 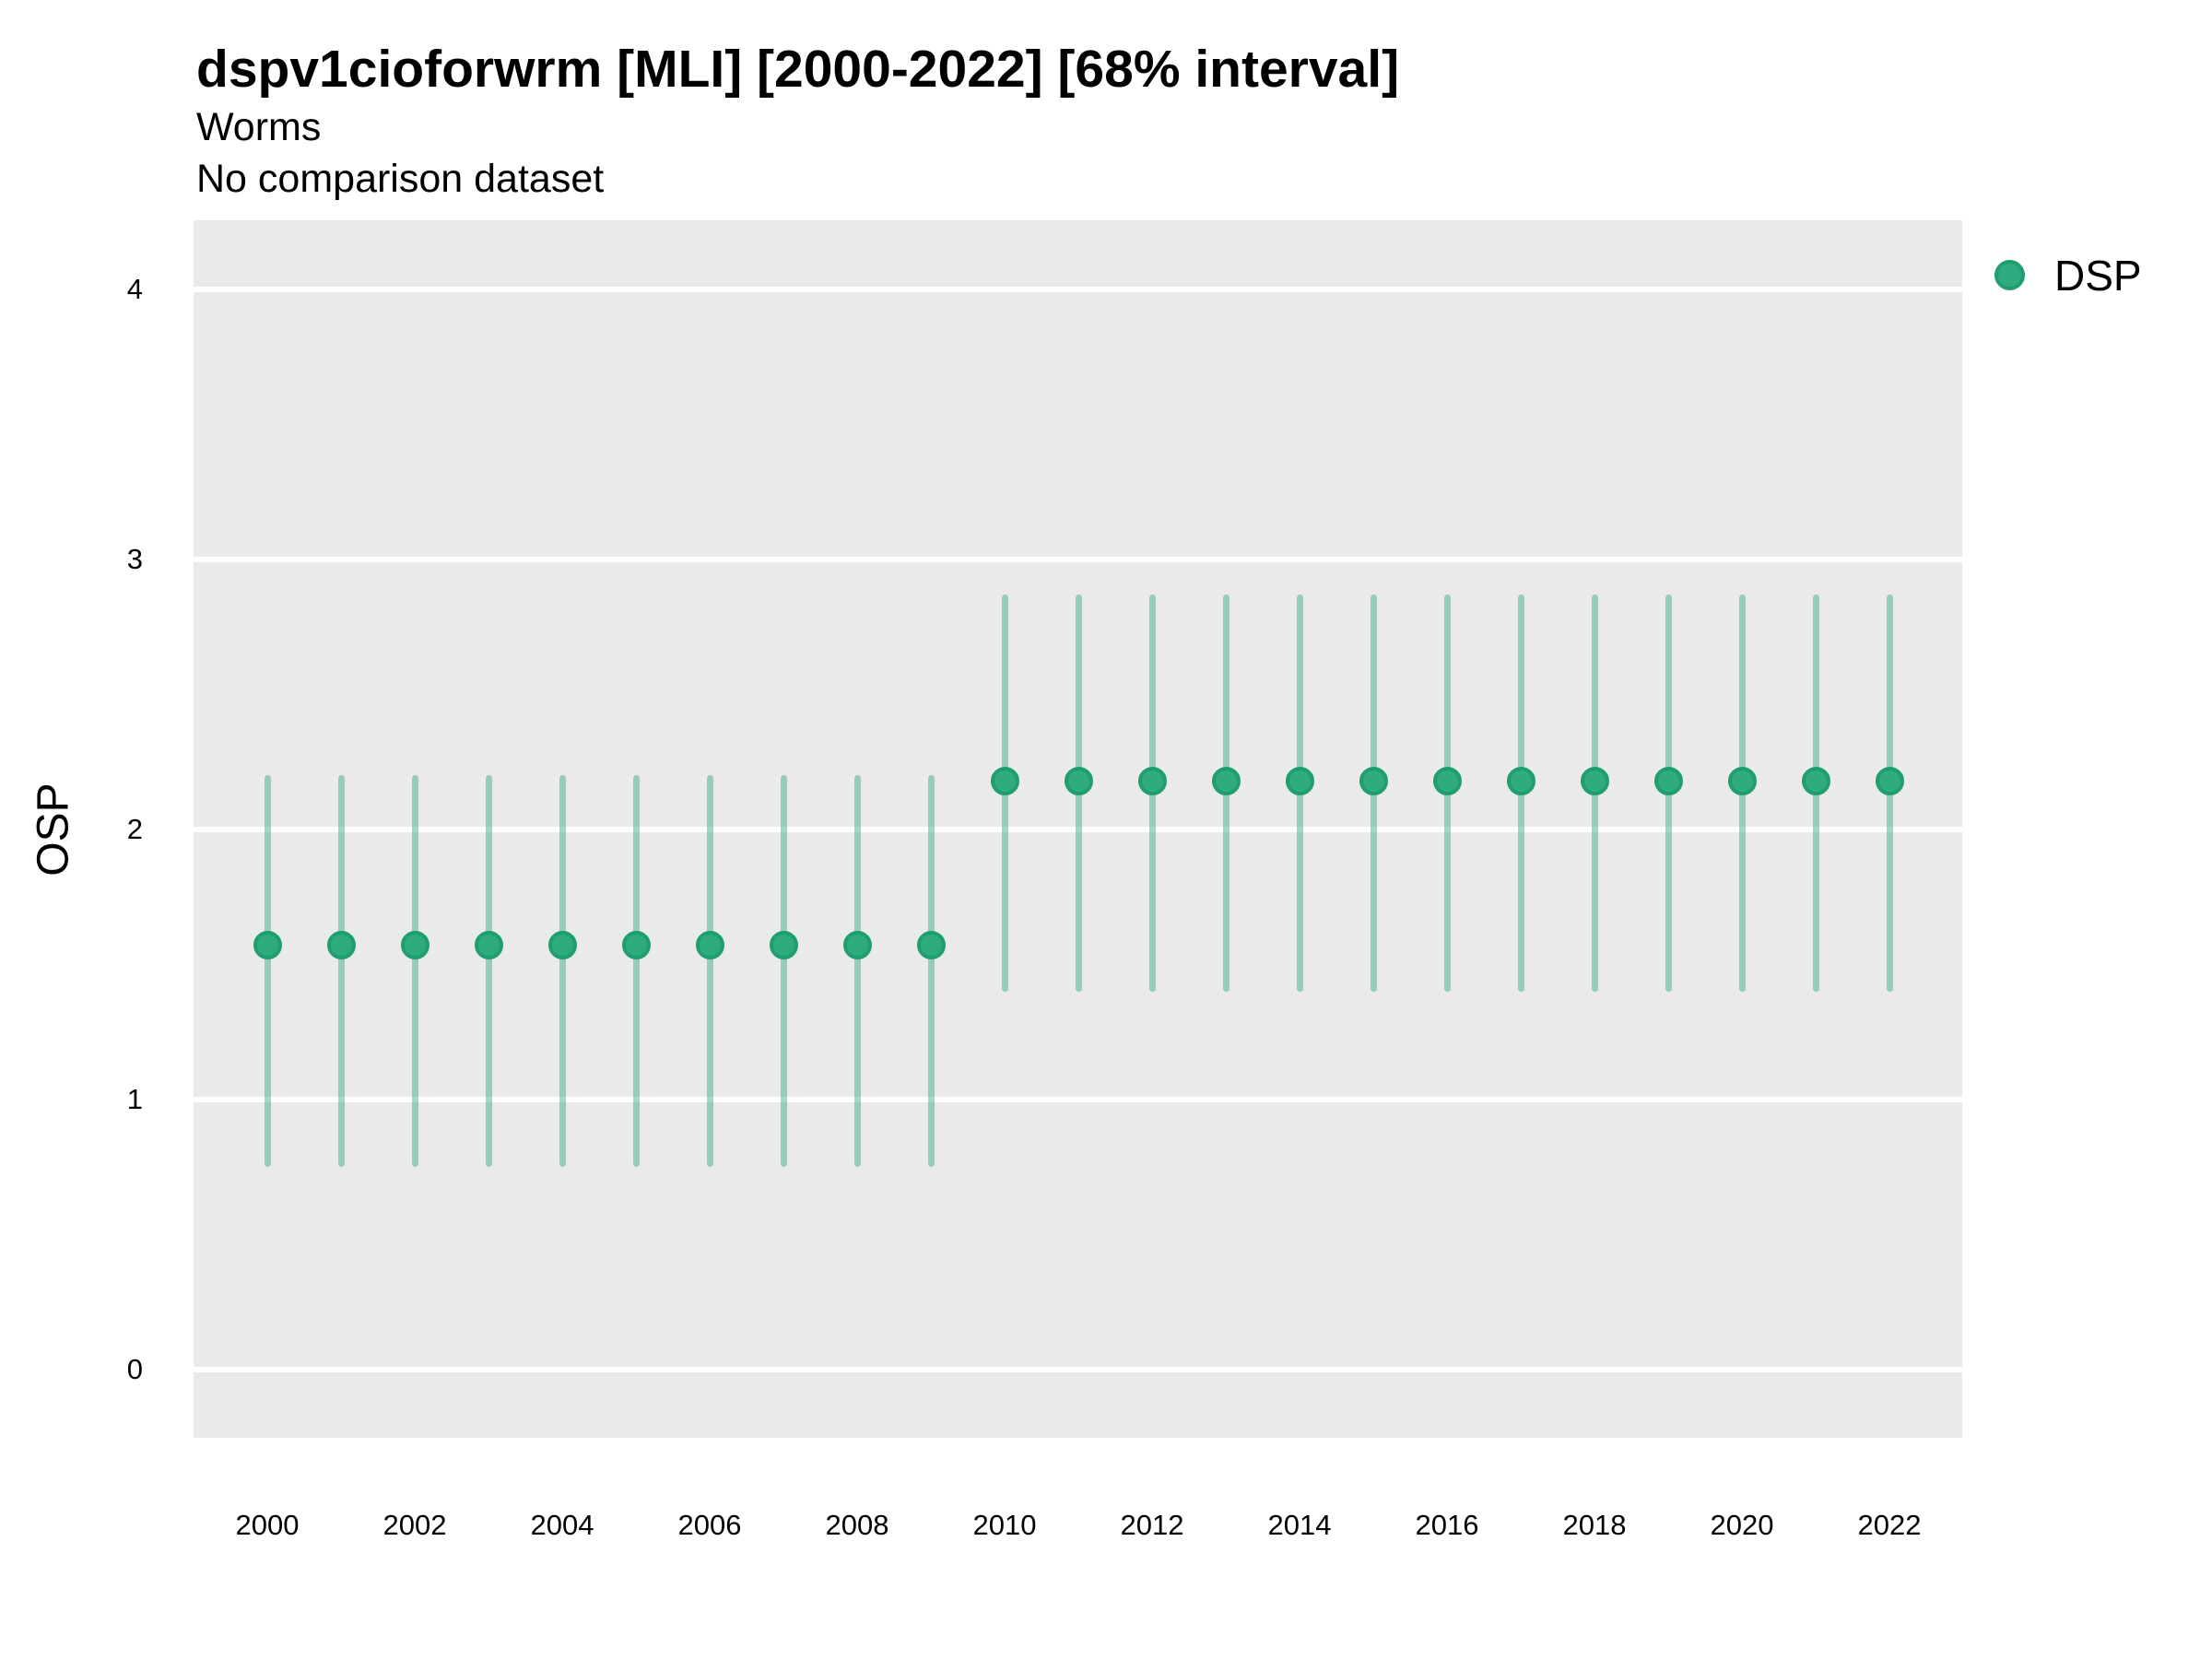 I want to click on interval-line-2000, so click(x=267, y=971).